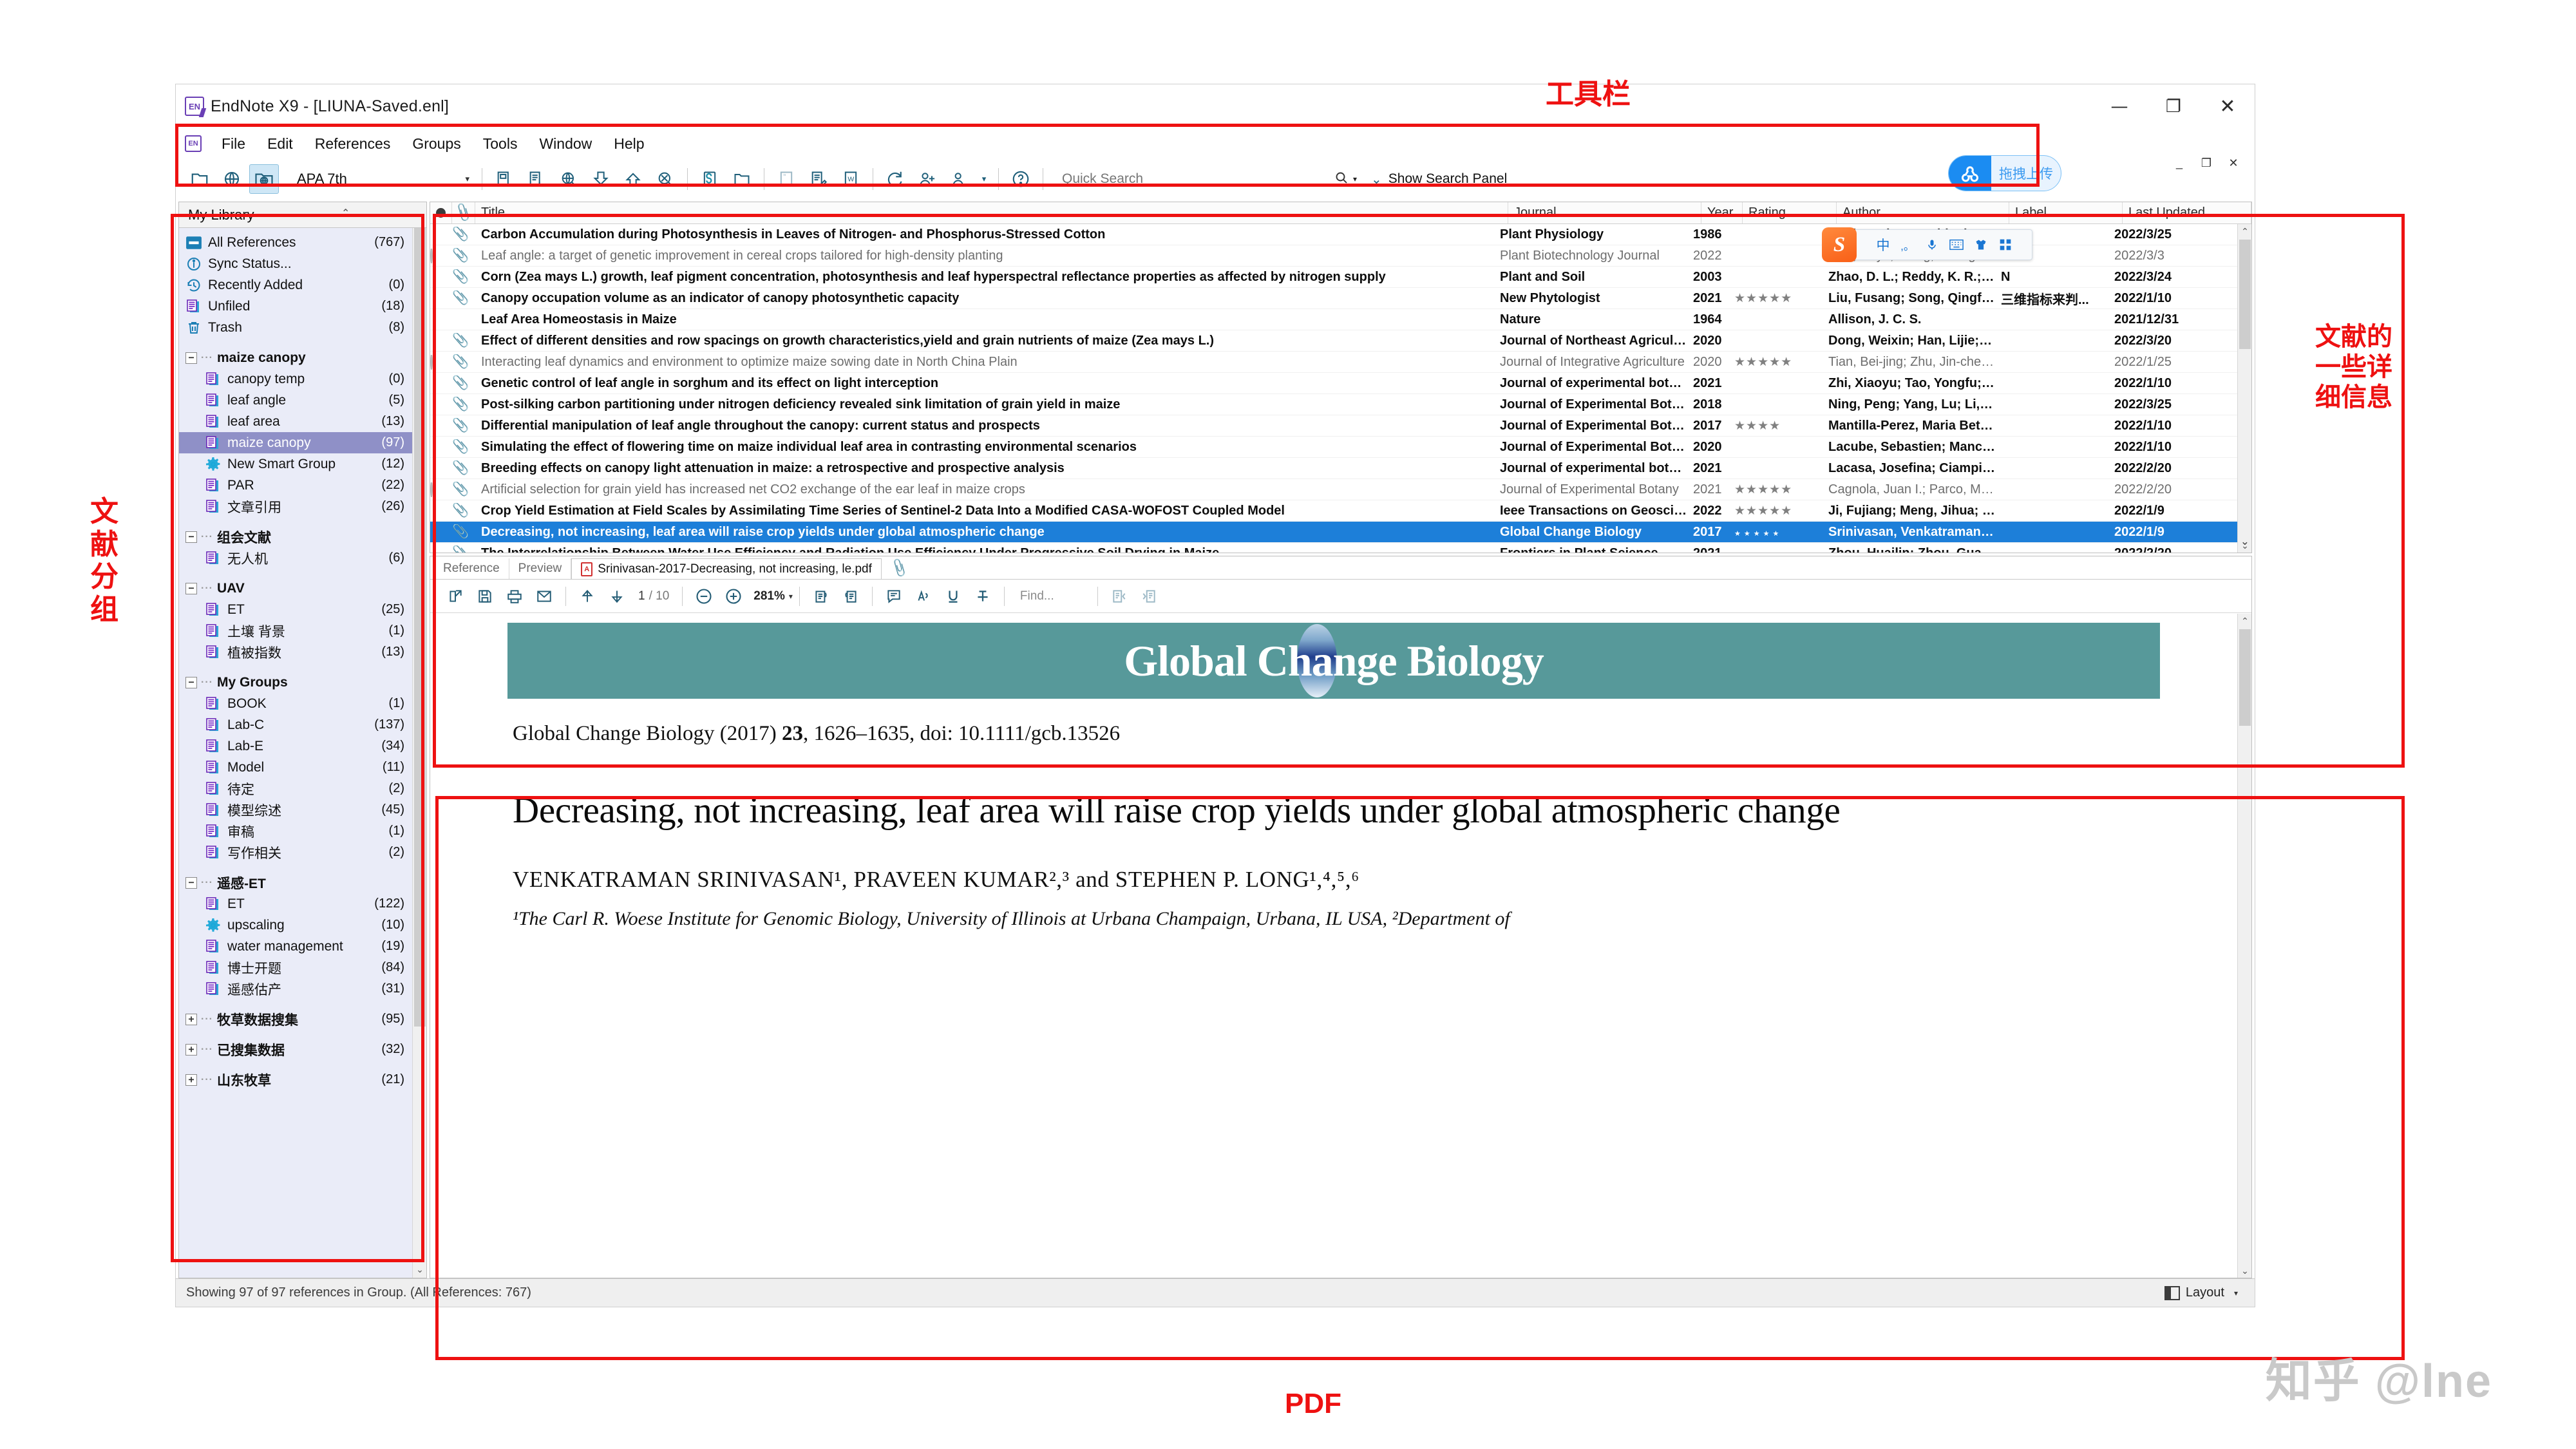  Describe the element at coordinates (514, 596) in the screenshot. I see `print-icon` at that location.